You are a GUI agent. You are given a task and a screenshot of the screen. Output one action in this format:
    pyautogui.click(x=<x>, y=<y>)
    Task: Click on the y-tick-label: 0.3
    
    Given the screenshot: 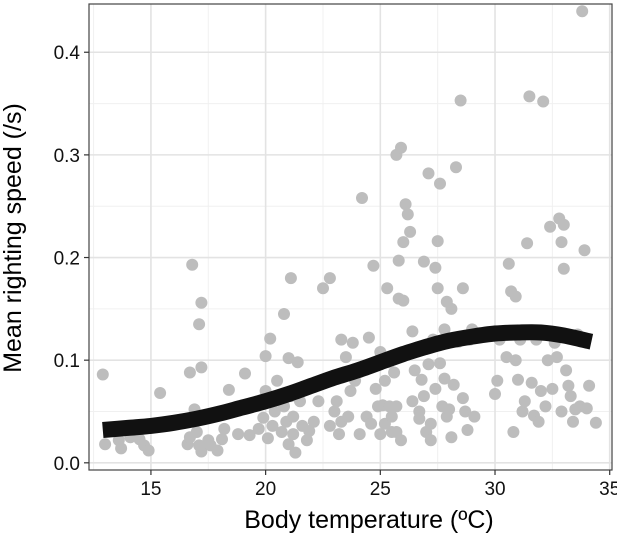 What is the action you would take?
    pyautogui.click(x=67, y=156)
    